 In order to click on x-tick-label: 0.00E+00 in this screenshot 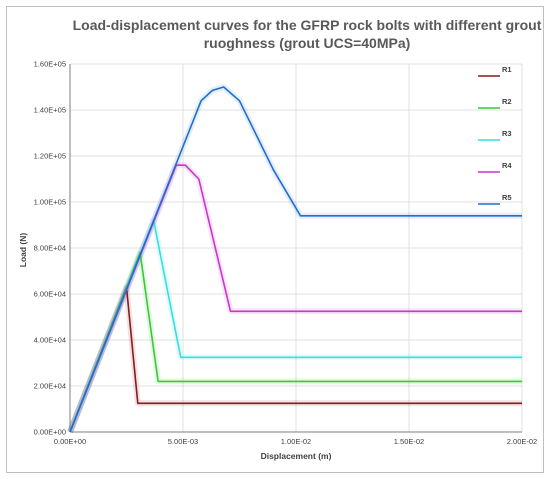, I will do `click(70, 441)`.